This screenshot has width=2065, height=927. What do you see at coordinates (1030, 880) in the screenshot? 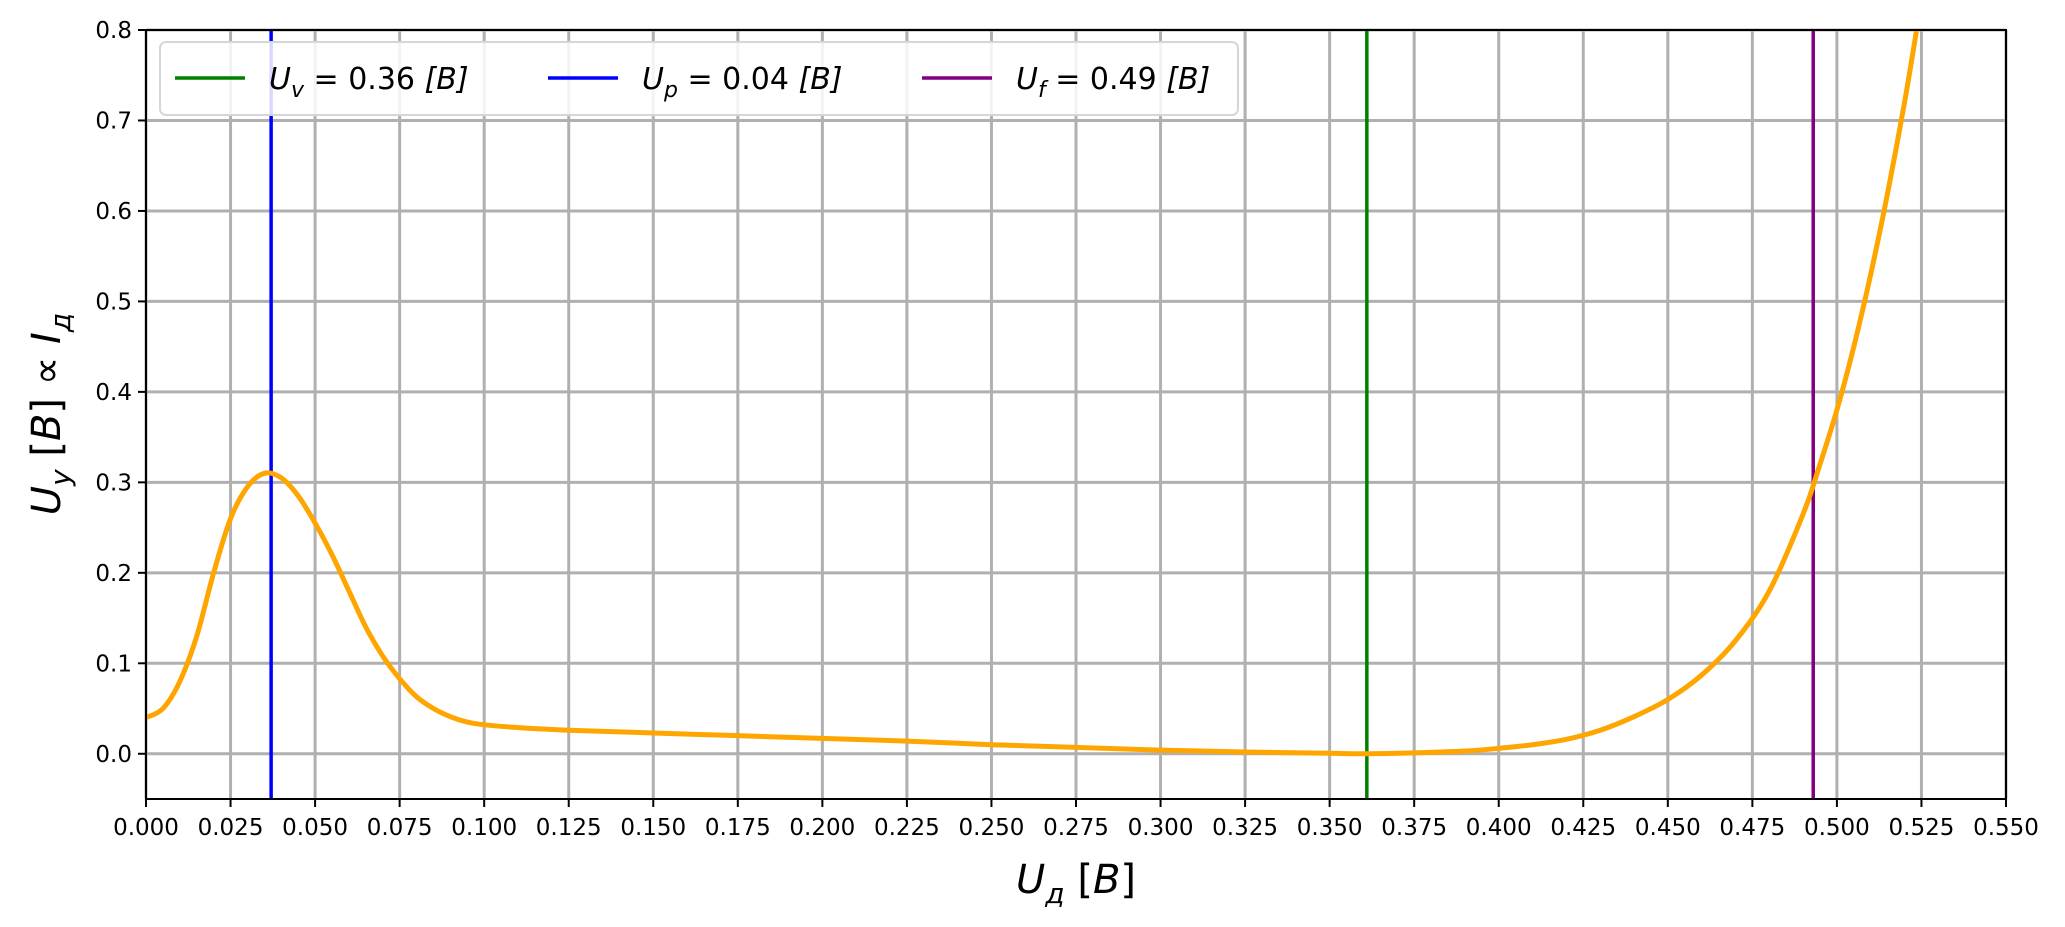
I see `x-axis-label-main: U` at bounding box center [1030, 880].